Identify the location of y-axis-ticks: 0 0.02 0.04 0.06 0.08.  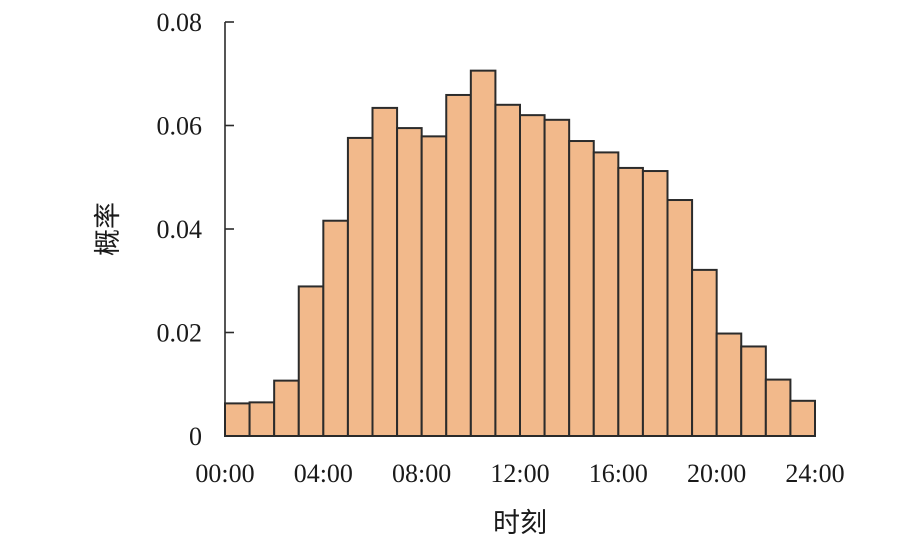
(195, 229).